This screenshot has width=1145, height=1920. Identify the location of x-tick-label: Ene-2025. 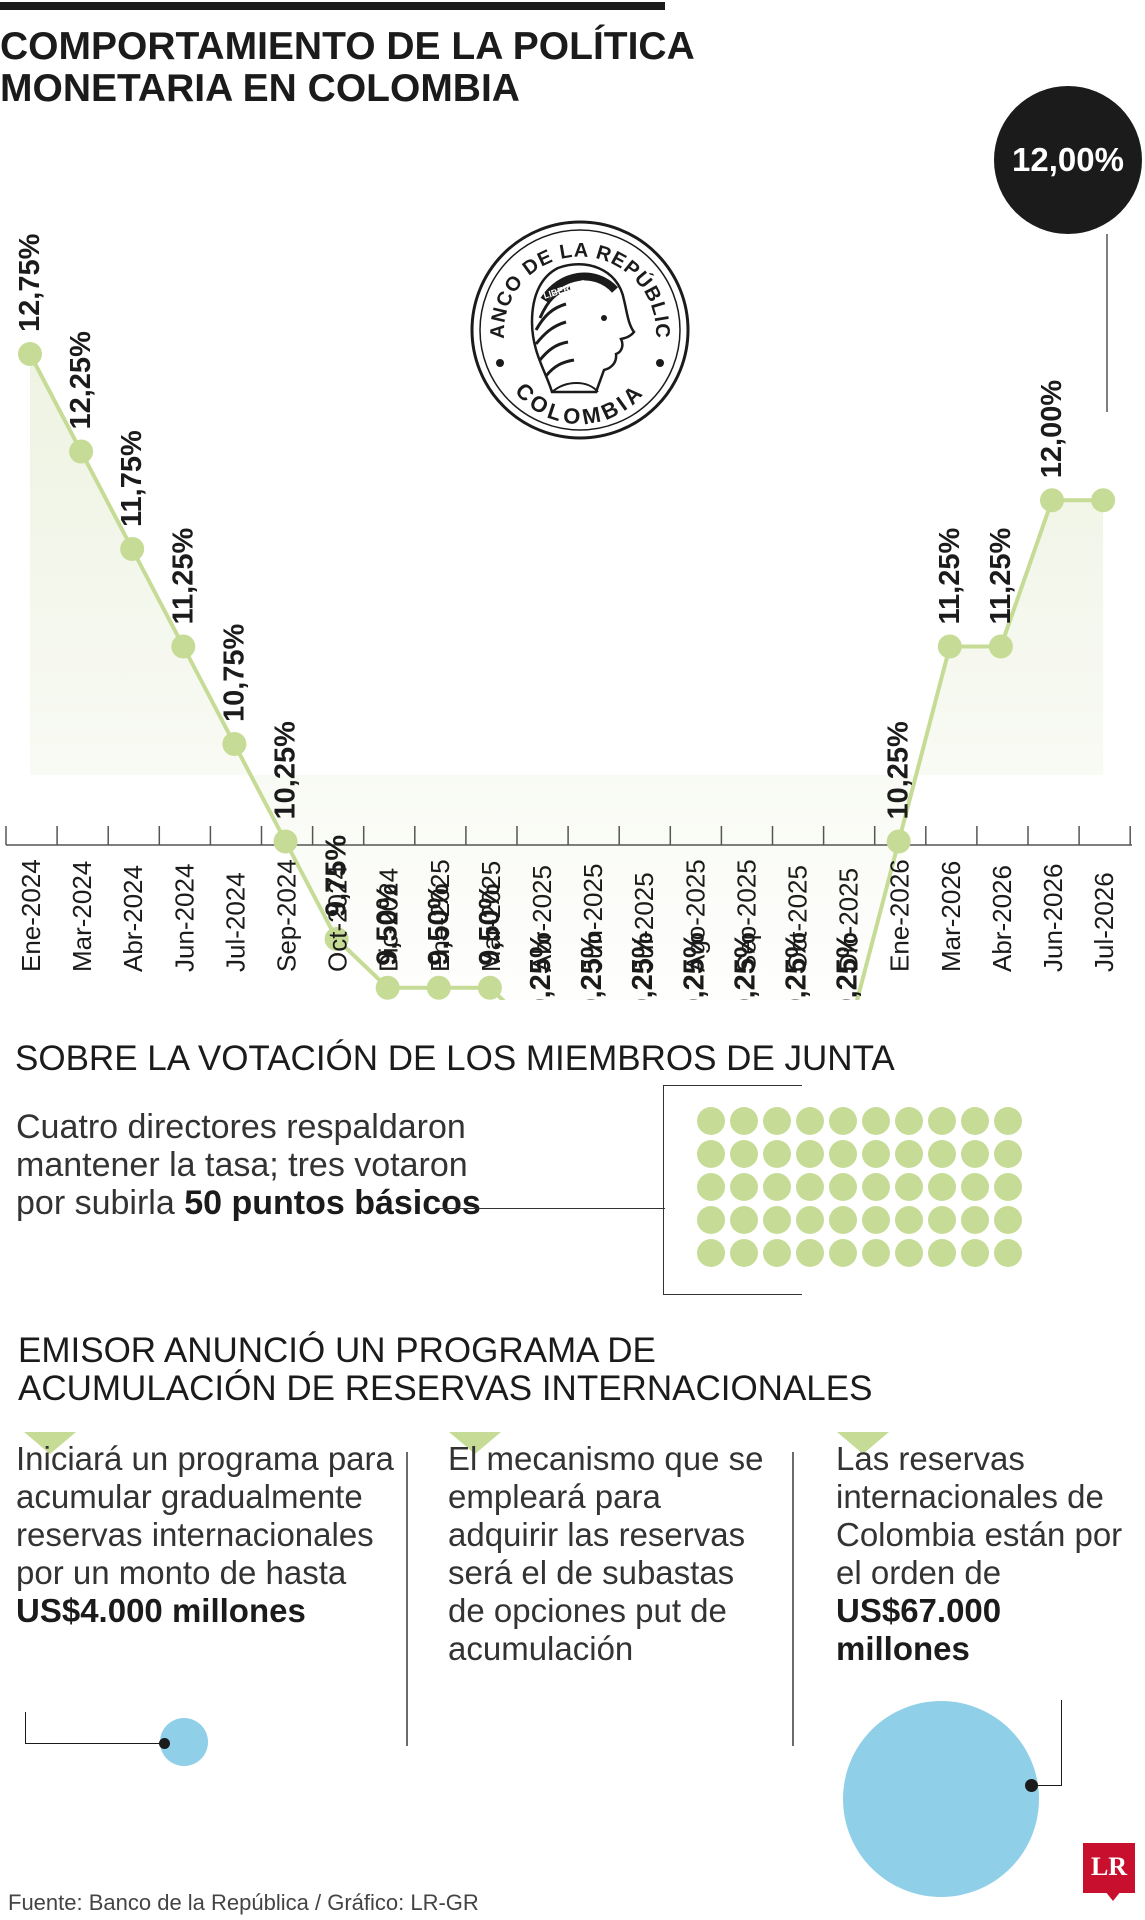
(440, 915).